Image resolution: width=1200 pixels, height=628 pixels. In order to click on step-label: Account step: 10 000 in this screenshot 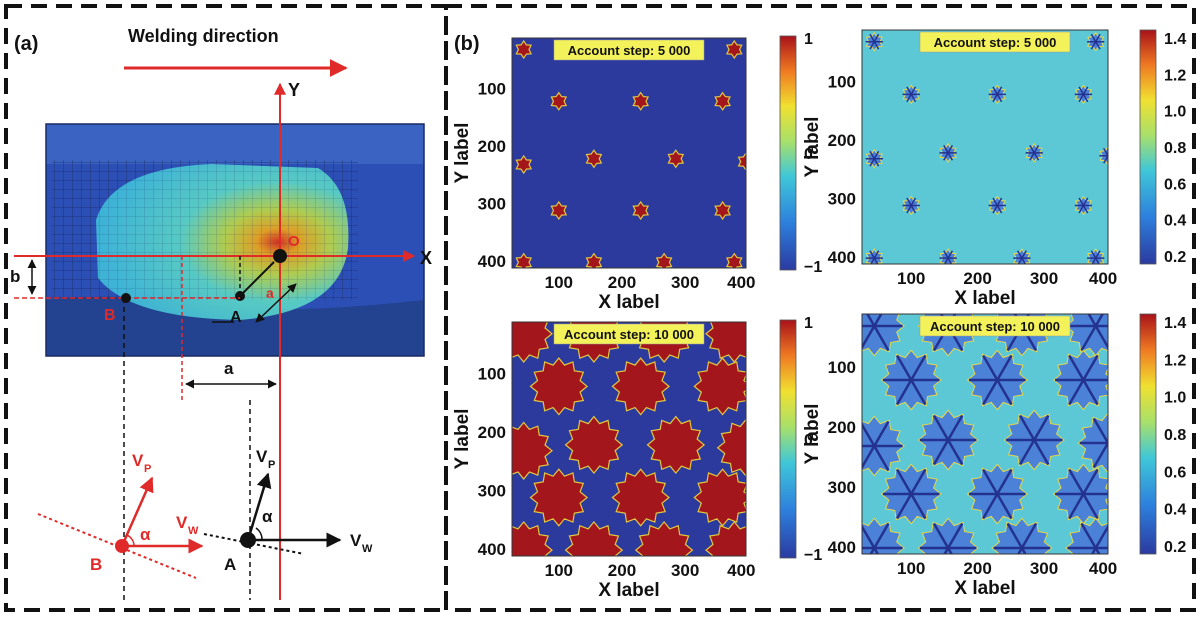, I will do `click(629, 334)`.